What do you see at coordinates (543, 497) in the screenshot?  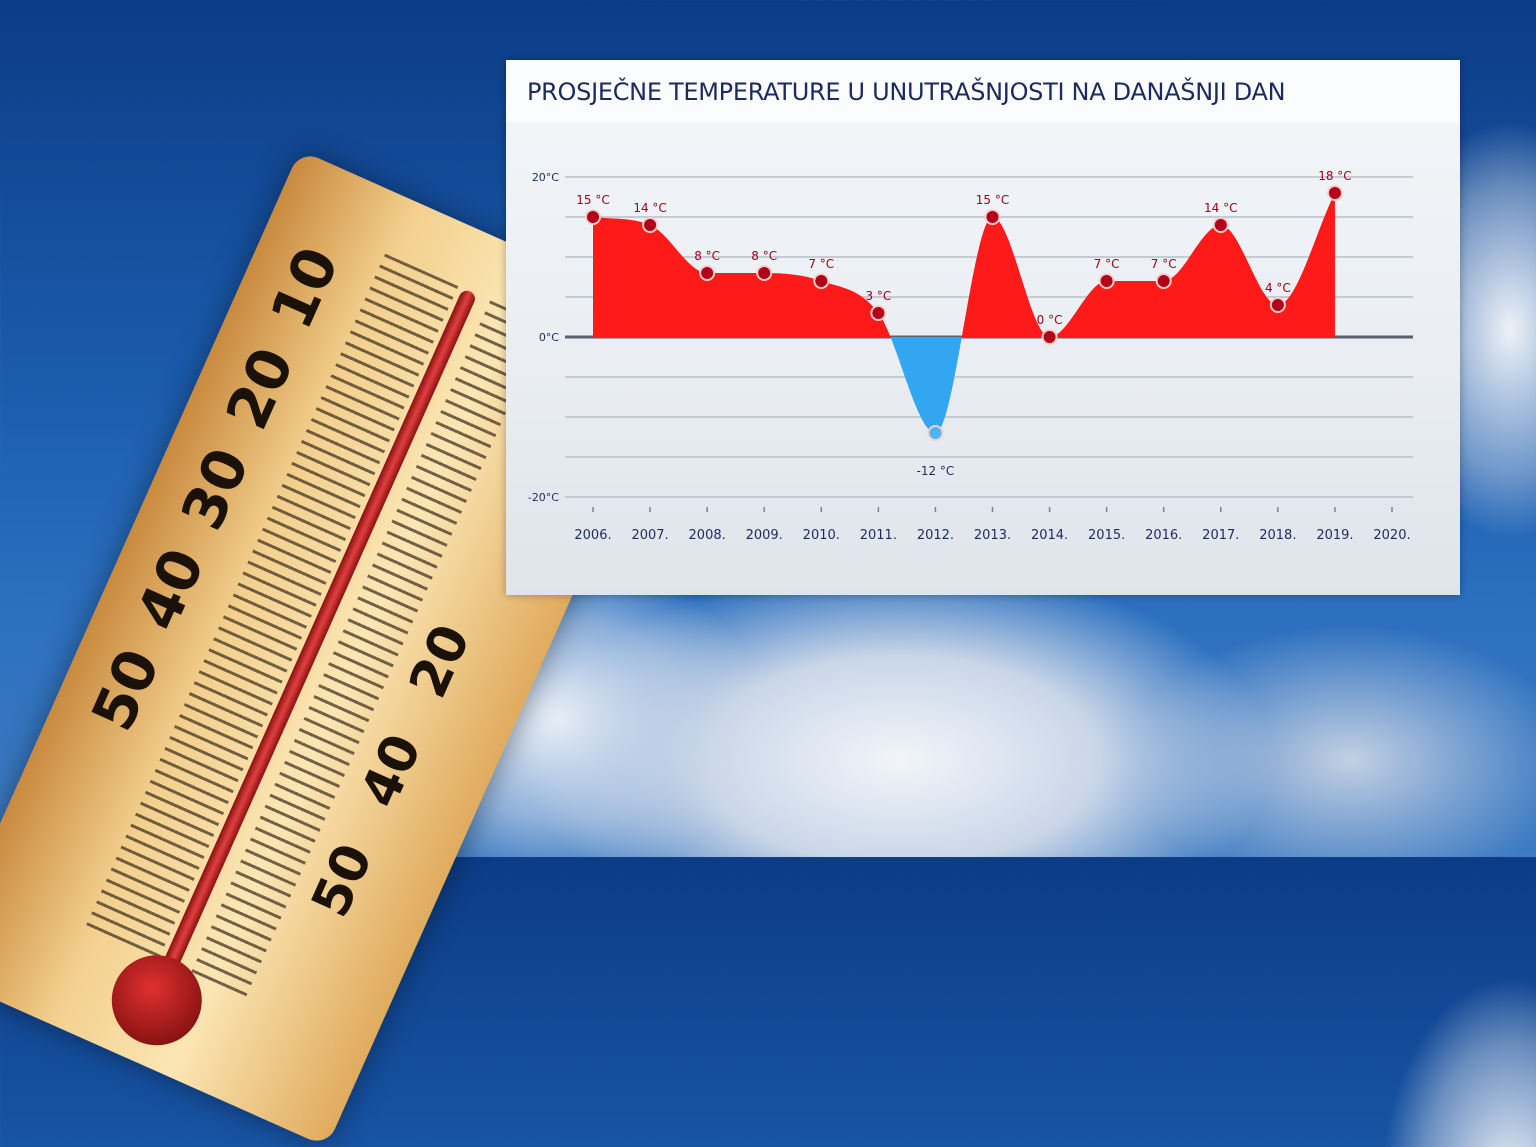 I see `y-tick-label: -20°C` at bounding box center [543, 497].